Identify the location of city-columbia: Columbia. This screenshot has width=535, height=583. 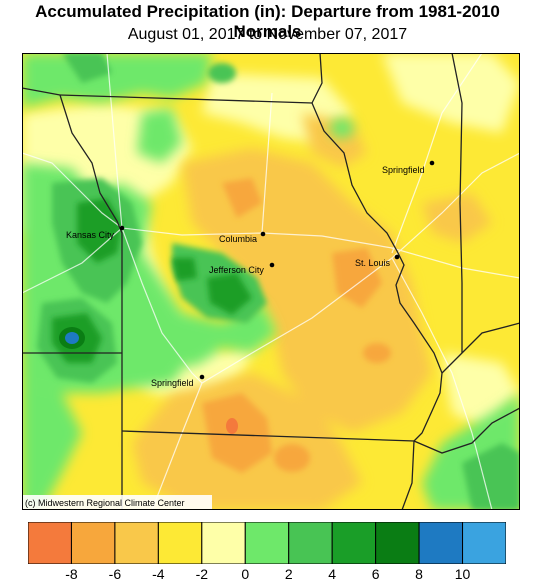
(242, 237).